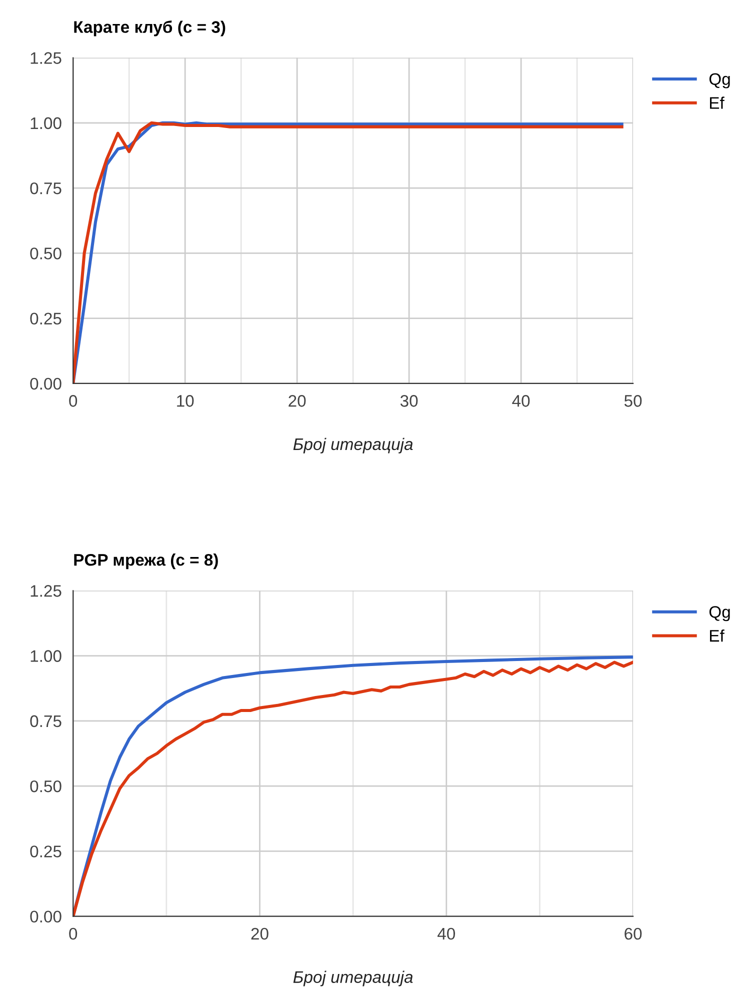 The image size is (731, 996). I want to click on x-tick-label: 50, so click(633, 401).